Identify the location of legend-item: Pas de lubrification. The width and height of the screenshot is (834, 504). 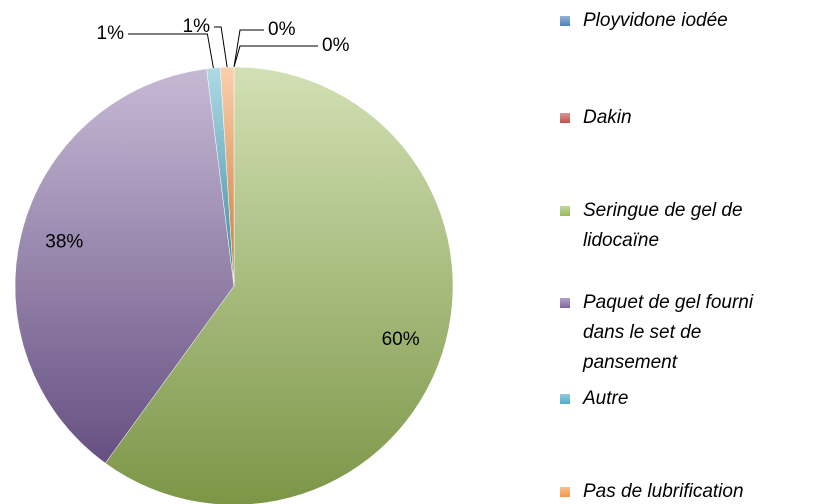
(675, 490).